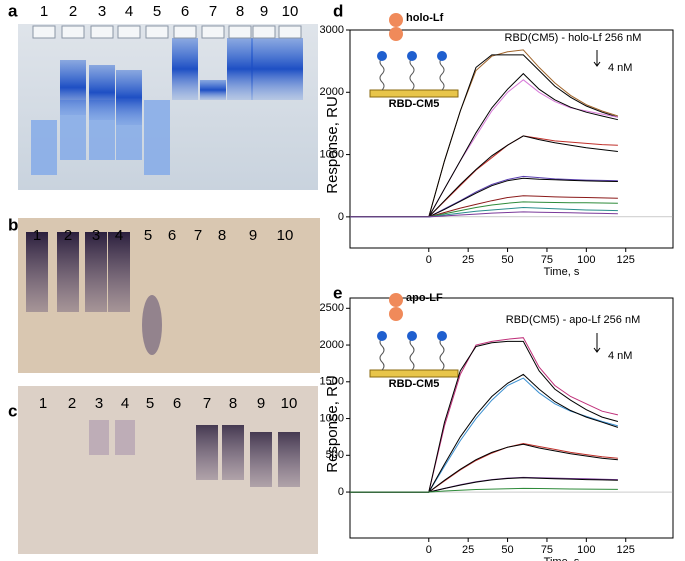  I want to click on x-tick-label: 0, so click(429, 550).